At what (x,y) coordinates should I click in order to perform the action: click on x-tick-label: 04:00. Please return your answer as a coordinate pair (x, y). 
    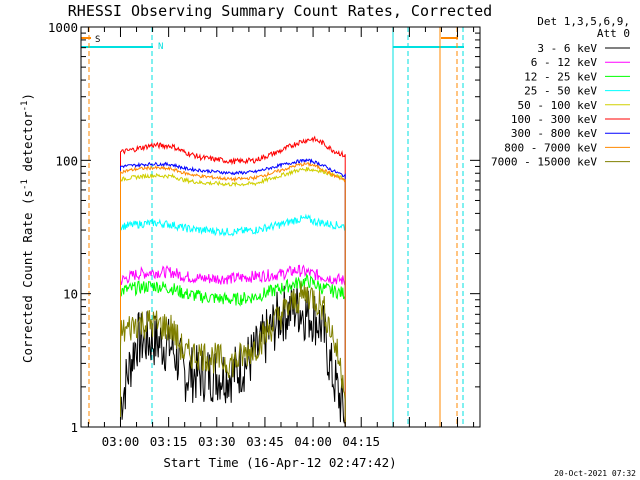
    Looking at the image, I should click on (313, 441).